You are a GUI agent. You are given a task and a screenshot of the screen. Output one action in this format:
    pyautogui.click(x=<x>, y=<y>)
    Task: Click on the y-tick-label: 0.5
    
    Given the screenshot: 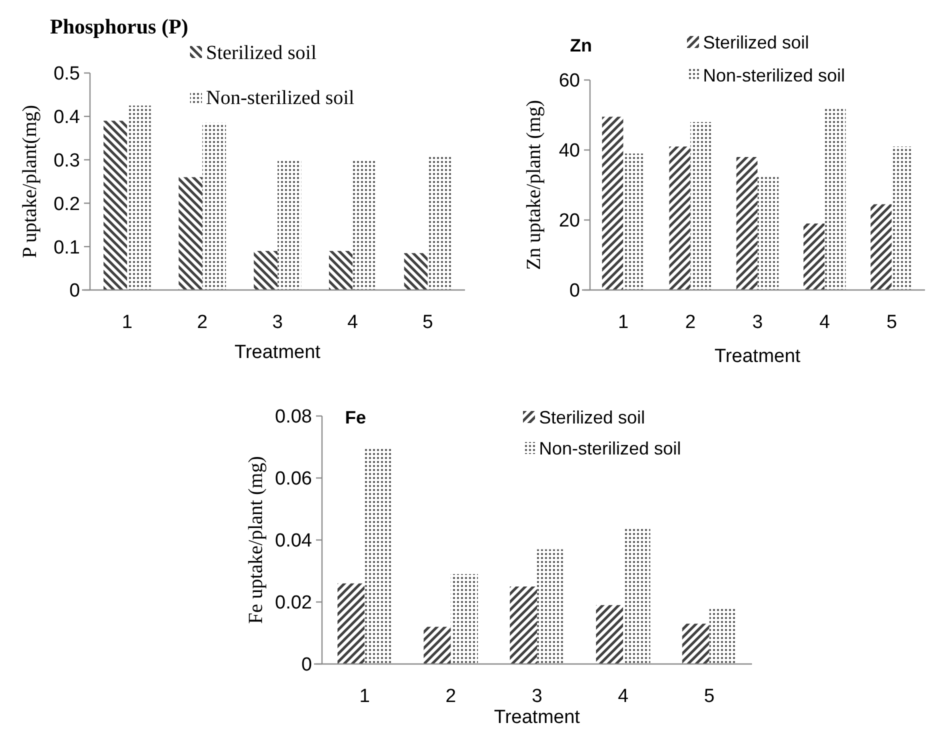 What is the action you would take?
    pyautogui.click(x=67, y=74)
    